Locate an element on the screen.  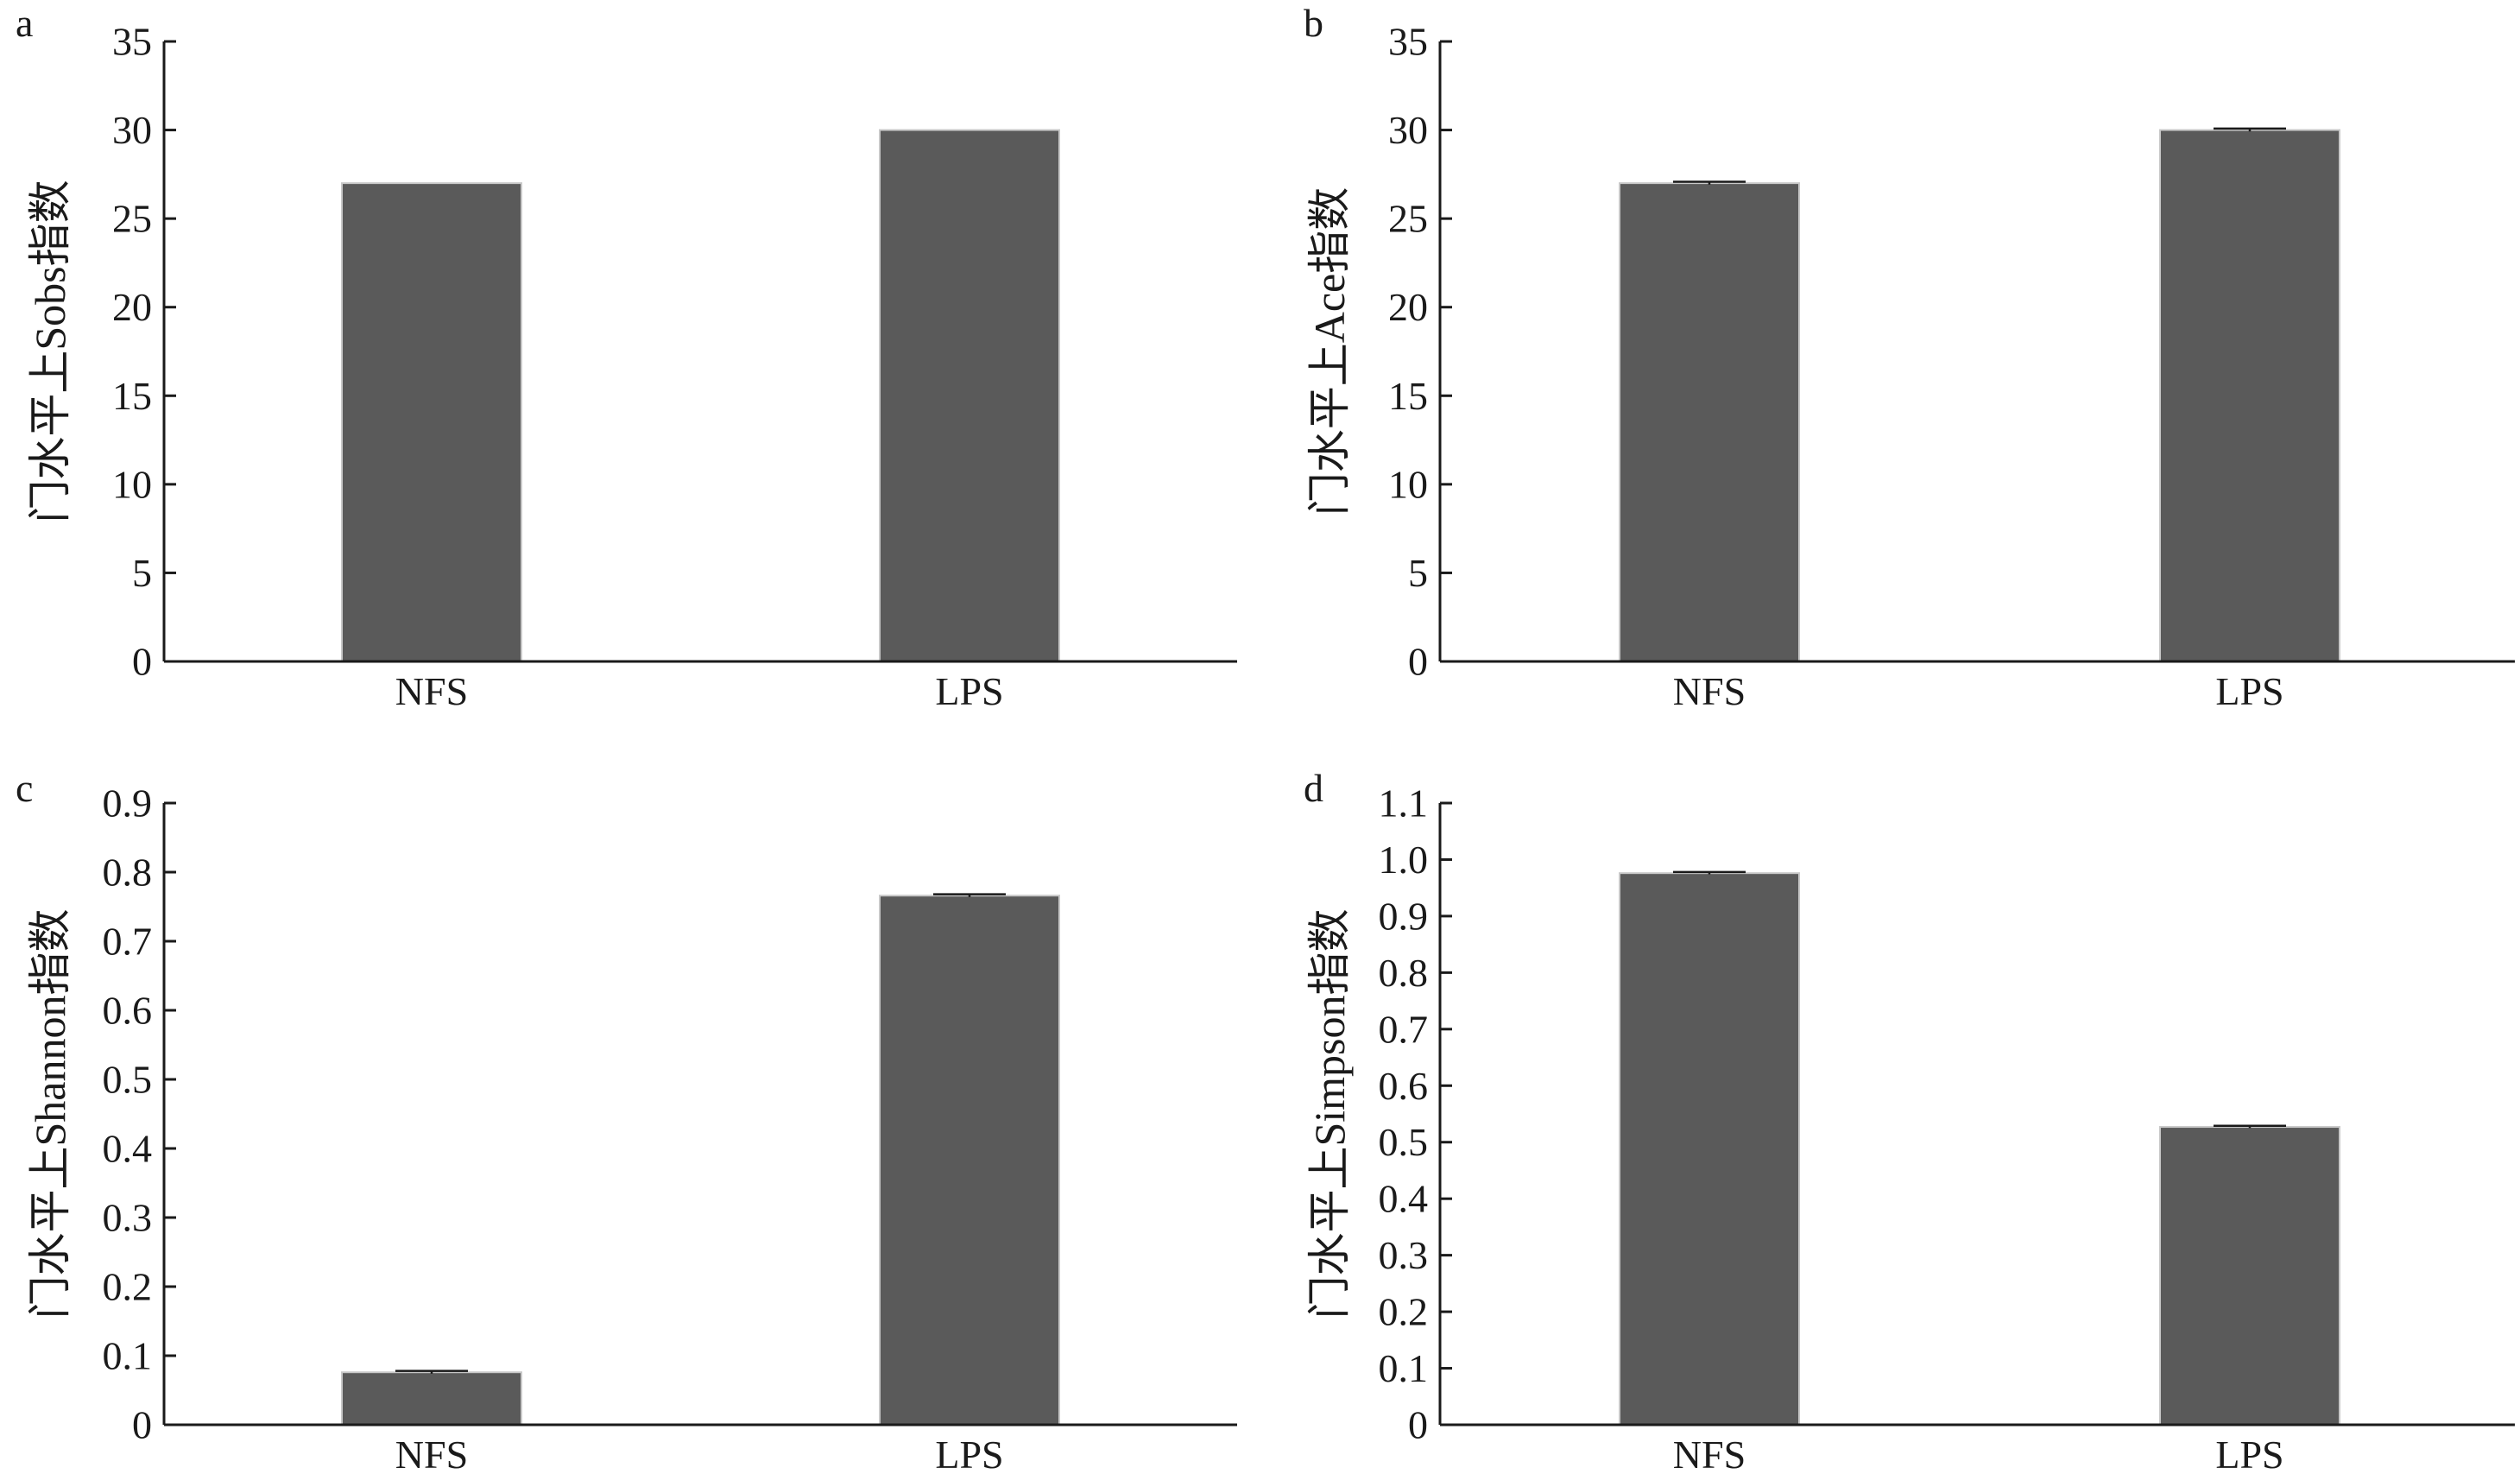
y-axis-label: 门水平上Sobs指数 is located at coordinates (50, 351).